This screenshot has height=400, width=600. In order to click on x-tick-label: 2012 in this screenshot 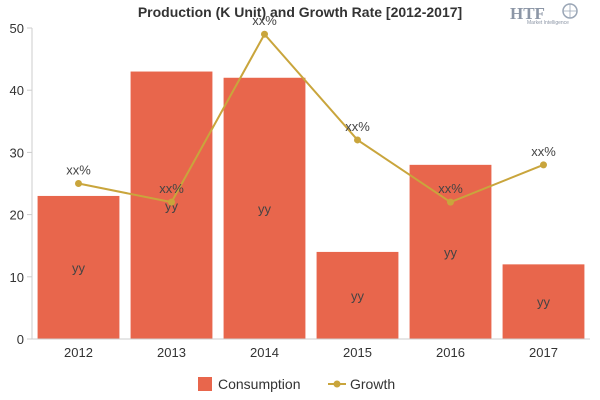, I will do `click(78, 352)`.